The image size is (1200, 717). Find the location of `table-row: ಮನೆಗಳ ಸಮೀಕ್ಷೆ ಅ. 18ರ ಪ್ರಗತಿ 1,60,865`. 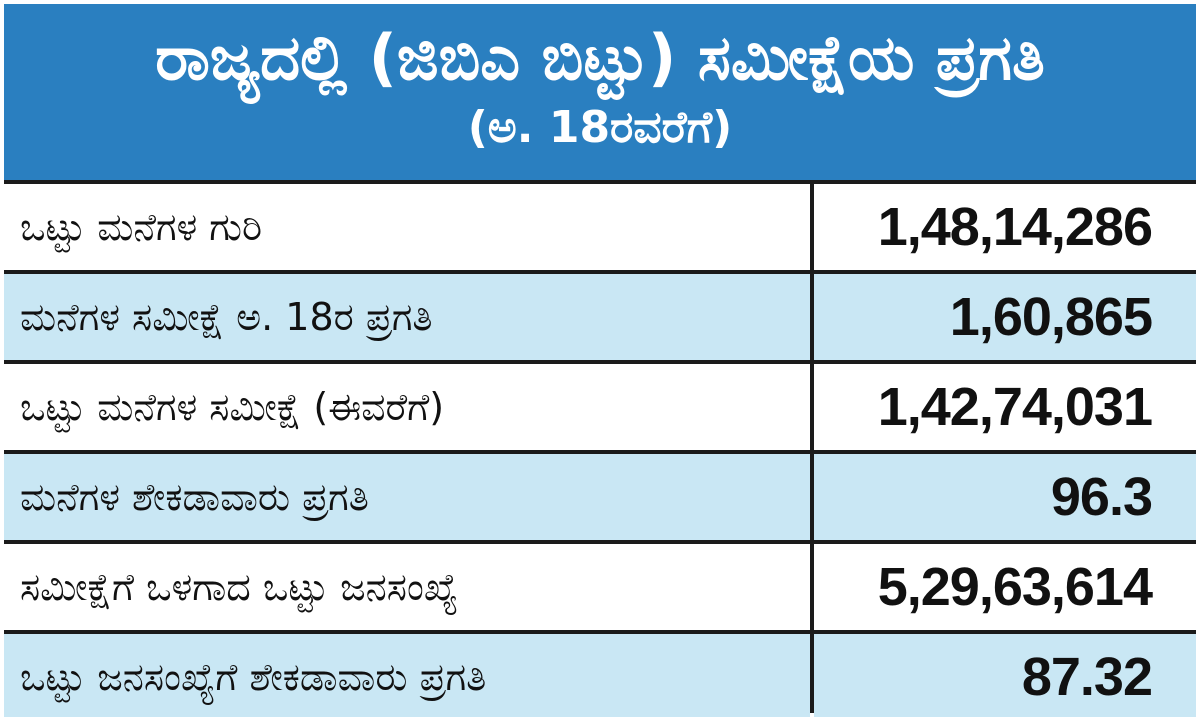

table-row: ಮನೆಗಳ ಸಮೀಕ್ಷೆ ಅ. 18ರ ಪ್ರಗತಿ 1,60,865 is located at coordinates (600, 317).